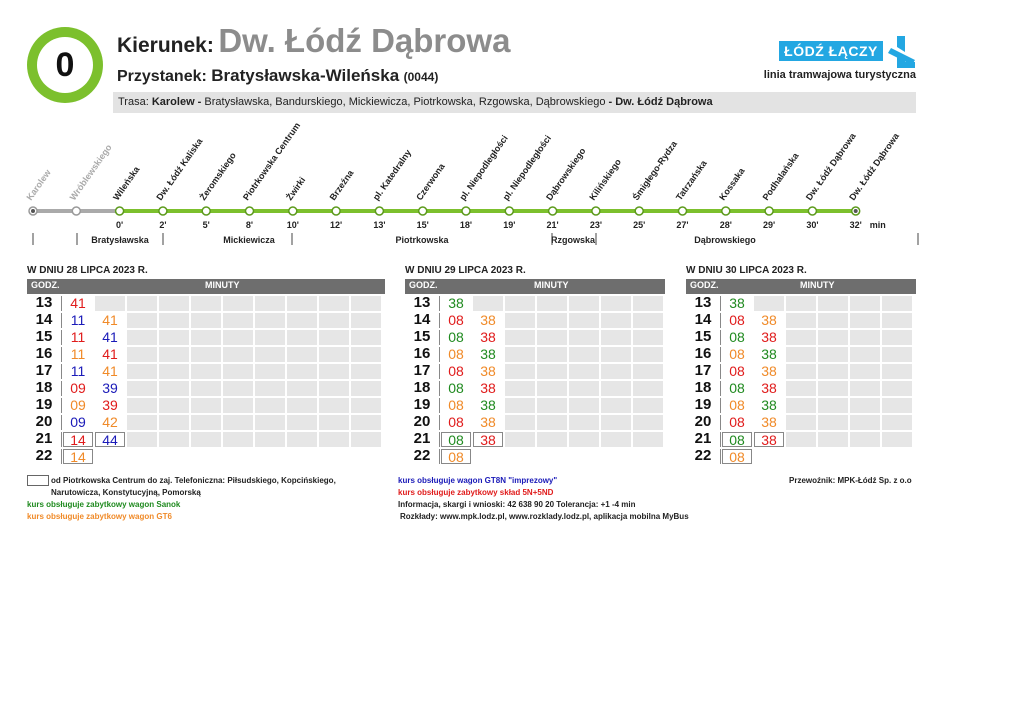 This screenshot has height=720, width=1019. I want to click on minute-cells: 08 38, so click(552, 388).